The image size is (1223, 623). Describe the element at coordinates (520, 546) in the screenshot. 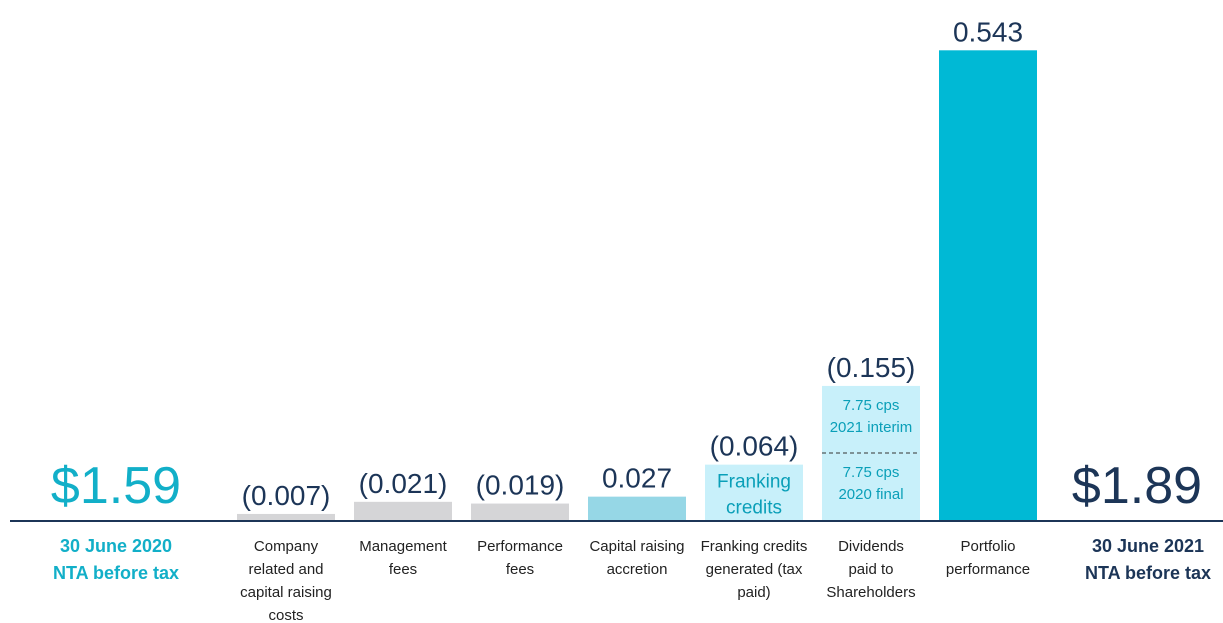

I see `category-label-perf: Performance` at that location.